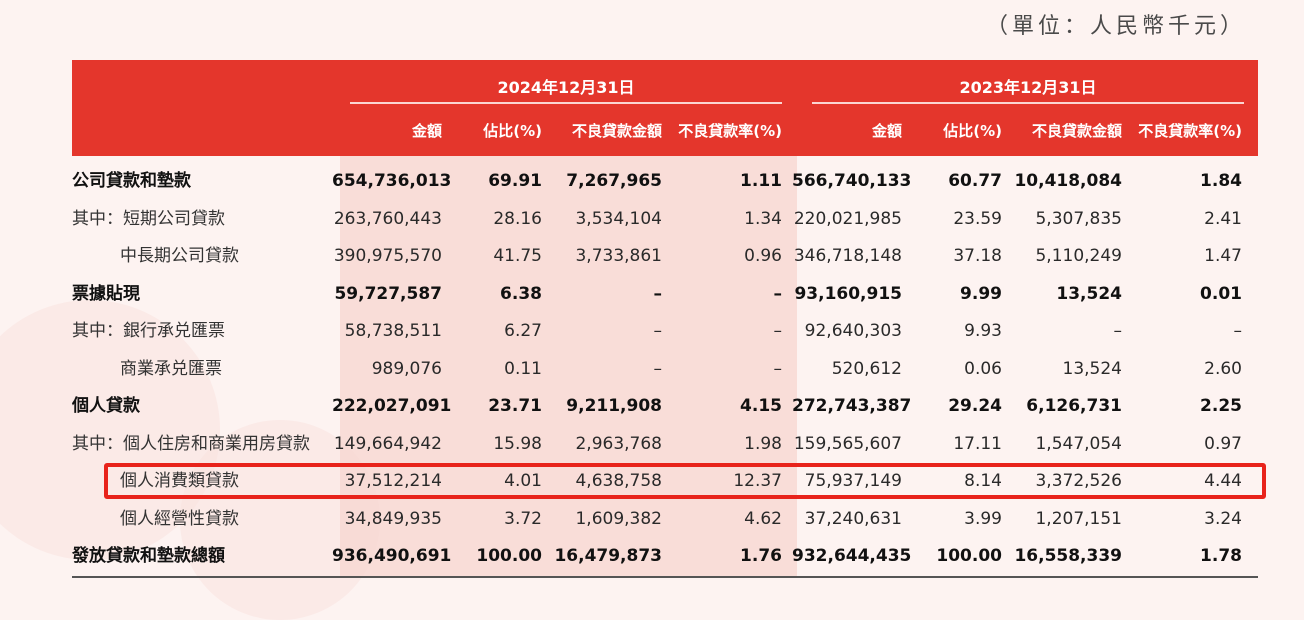 The image size is (1304, 620). What do you see at coordinates (388, 293) in the screenshot?
I see `row-value: 59,727,587` at bounding box center [388, 293].